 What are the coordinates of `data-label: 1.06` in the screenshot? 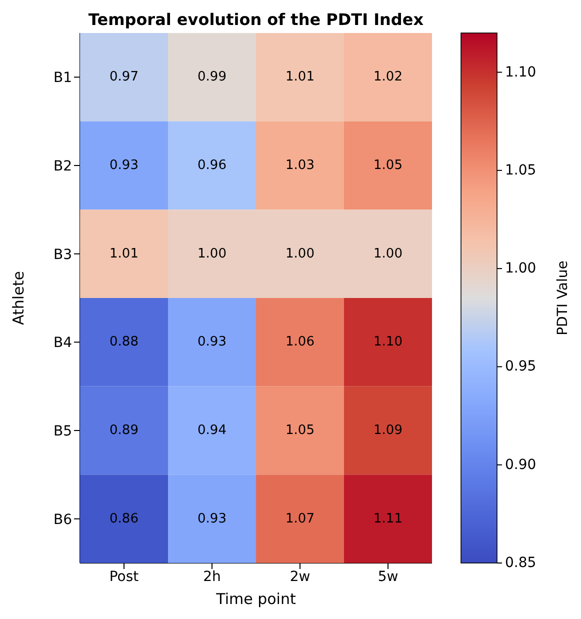 It's located at (300, 342).